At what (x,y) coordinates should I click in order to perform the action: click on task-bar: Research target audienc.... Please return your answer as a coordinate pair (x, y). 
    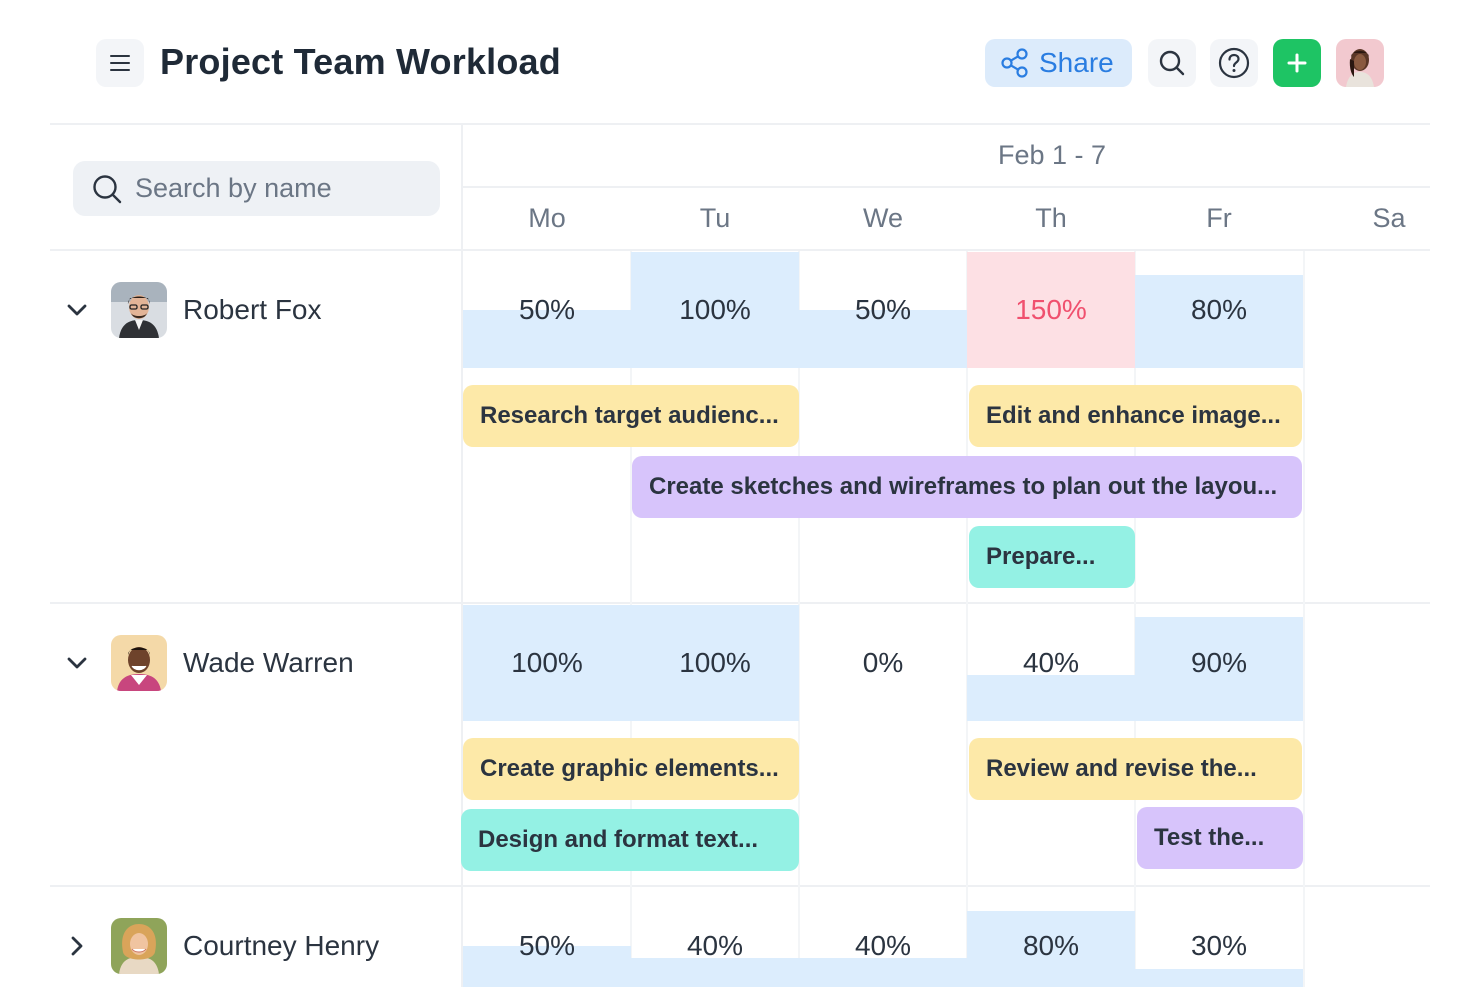
    Looking at the image, I should click on (631, 416).